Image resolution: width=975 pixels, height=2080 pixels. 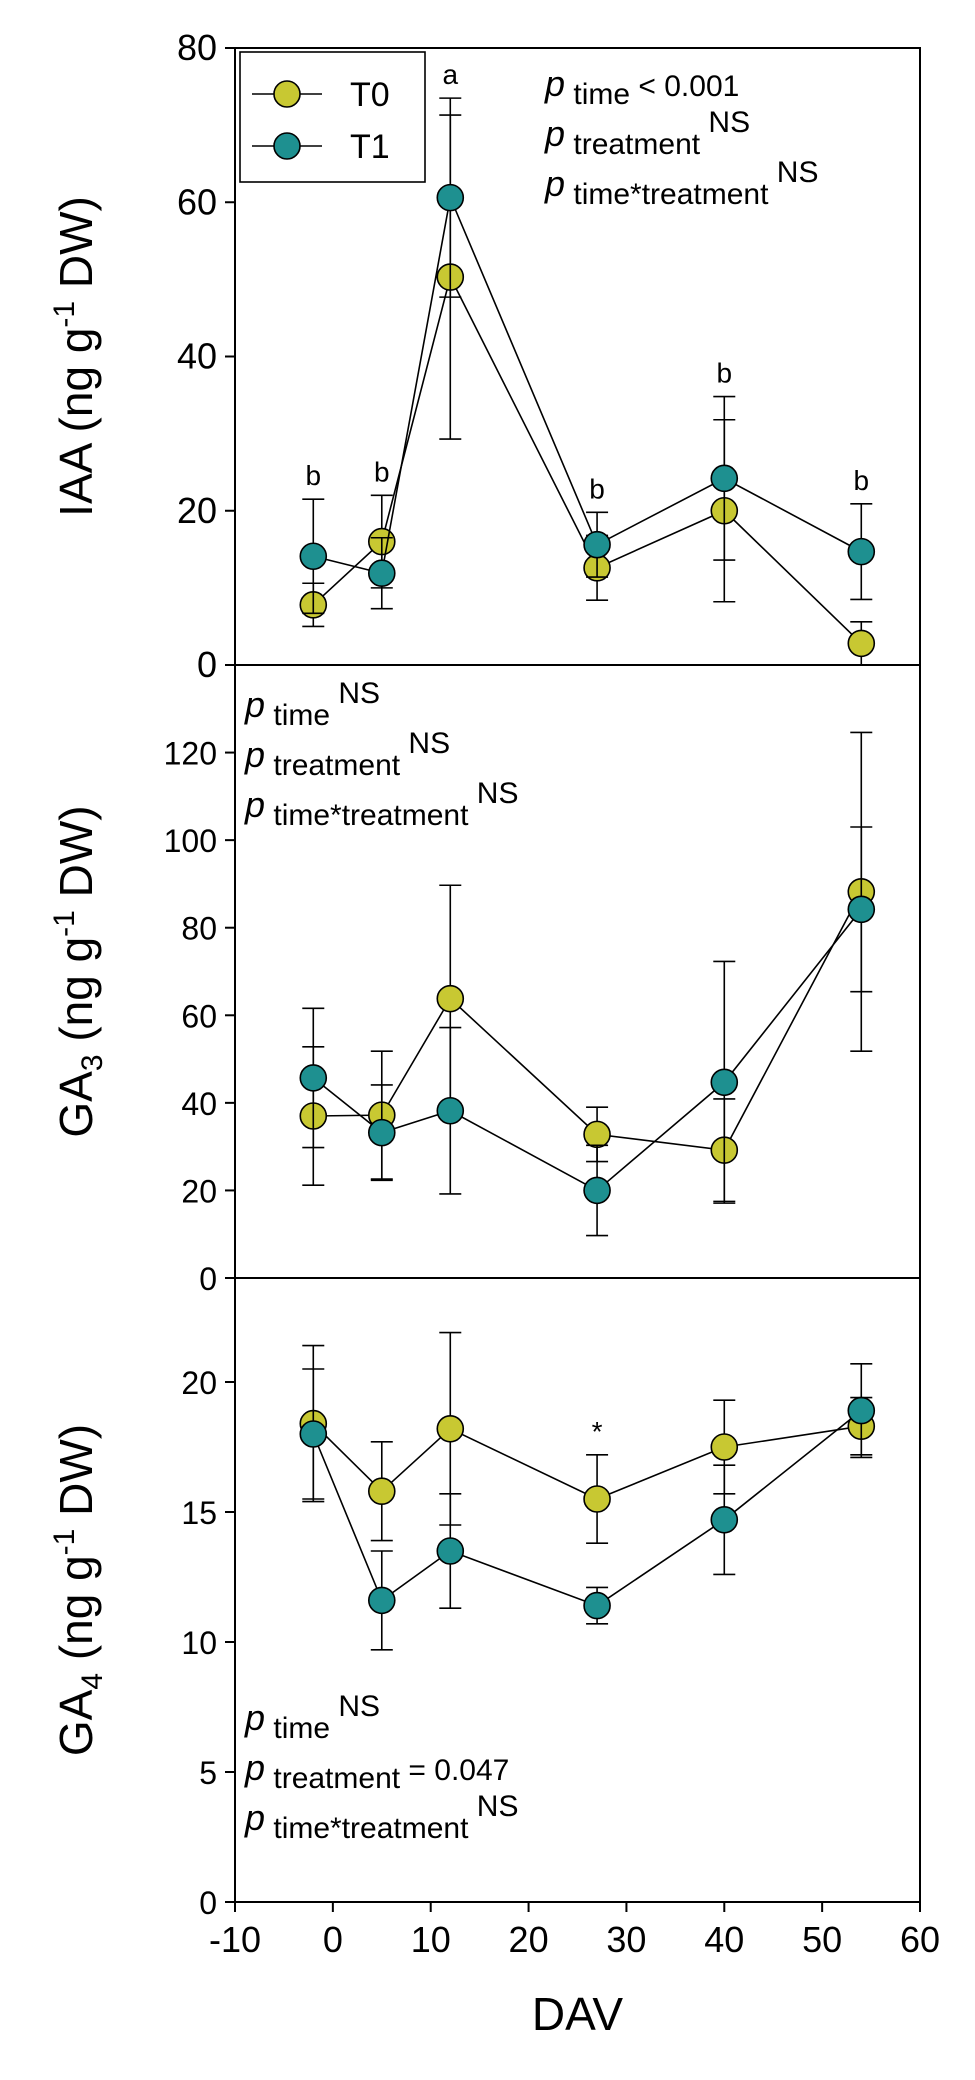 What do you see at coordinates (333, 1939) in the screenshot?
I see `x-tick-label: 0` at bounding box center [333, 1939].